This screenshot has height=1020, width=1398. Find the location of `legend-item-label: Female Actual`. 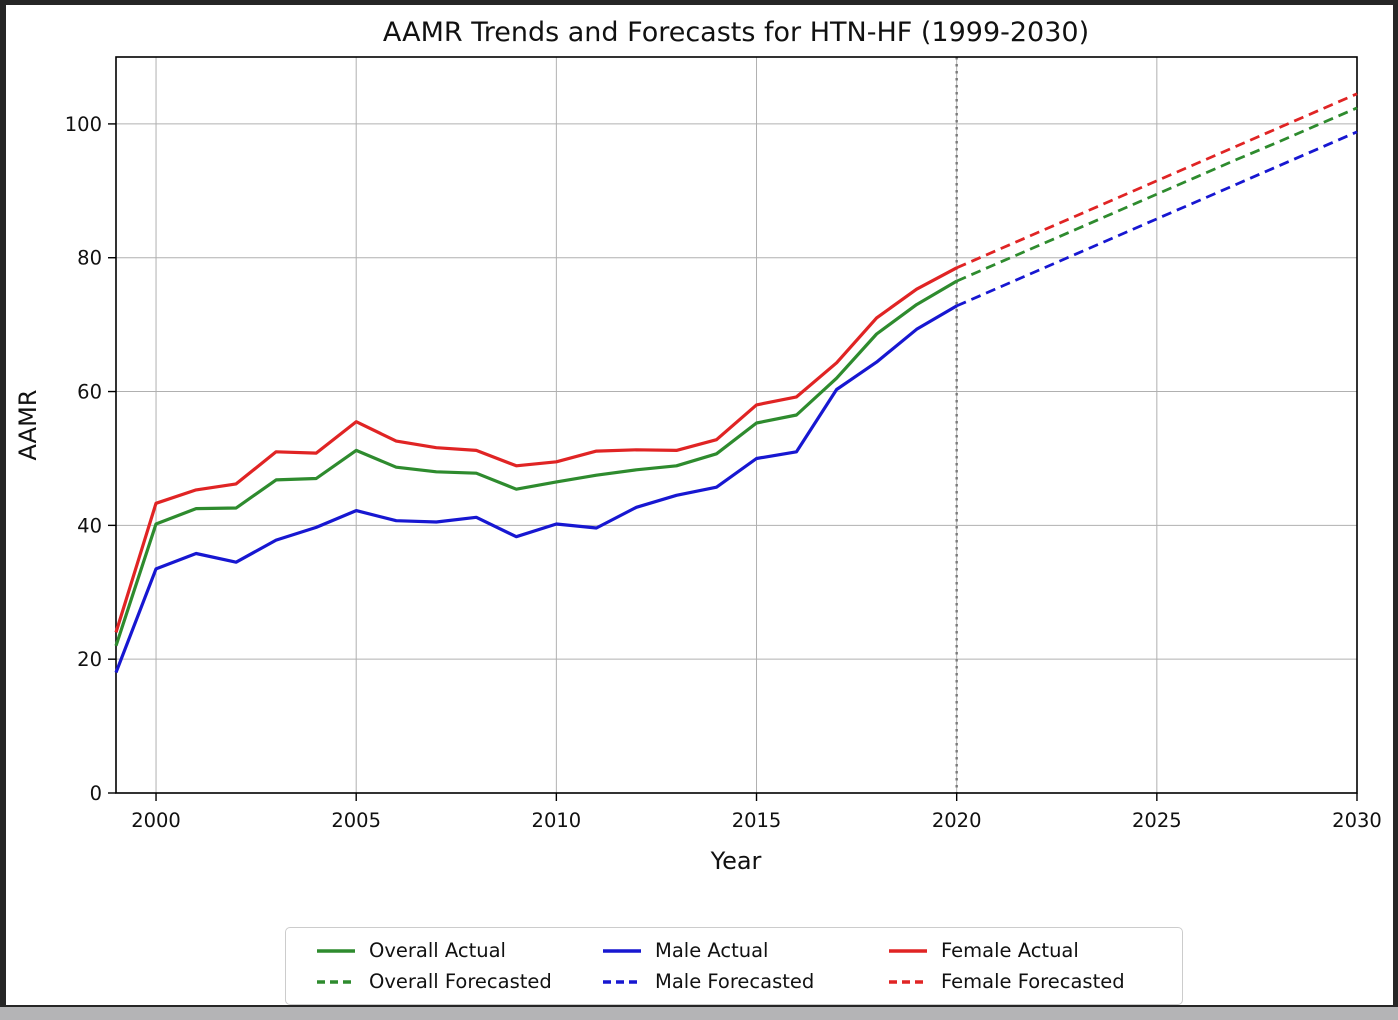

legend-item-label: Female Actual is located at coordinates (1010, 950).